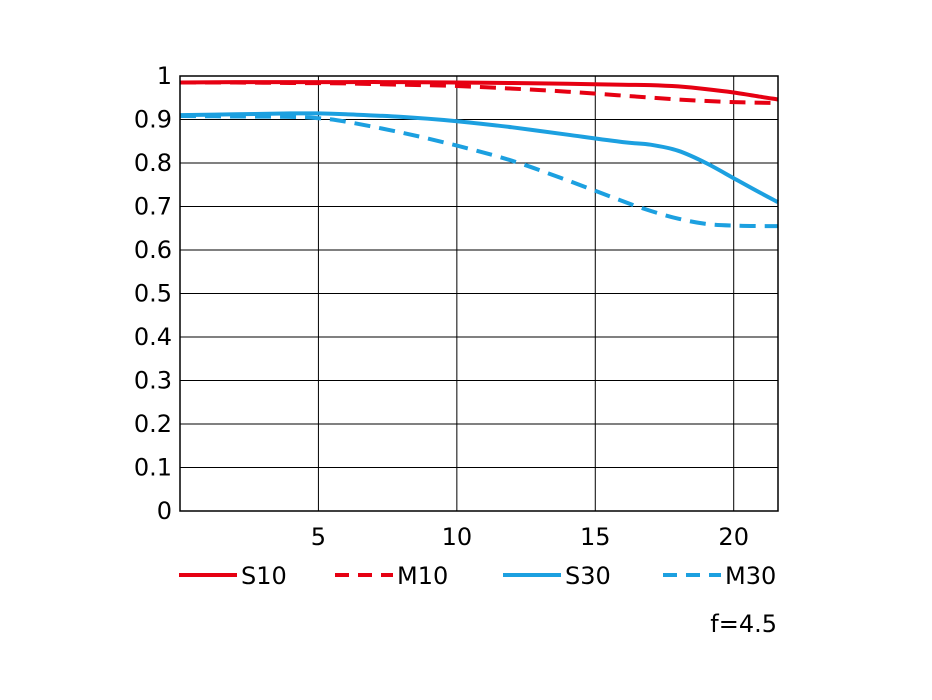 Image resolution: width=932 pixels, height=700 pixels. What do you see at coordinates (153, 163) in the screenshot?
I see `y-tick-label: 0.8` at bounding box center [153, 163].